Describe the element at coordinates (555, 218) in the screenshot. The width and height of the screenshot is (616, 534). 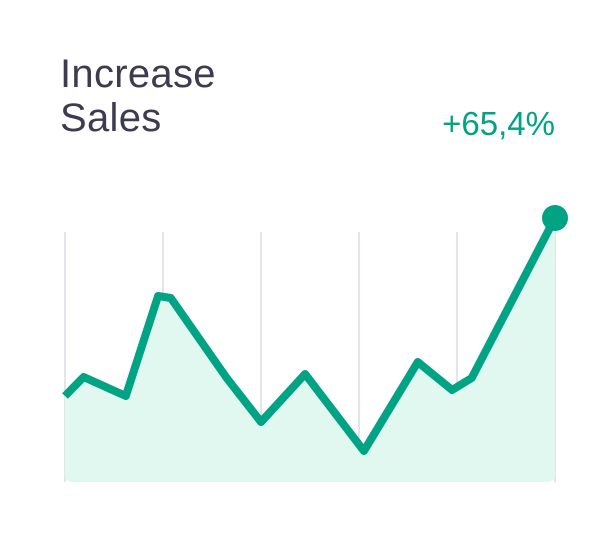
I see `end-point-marker` at that location.